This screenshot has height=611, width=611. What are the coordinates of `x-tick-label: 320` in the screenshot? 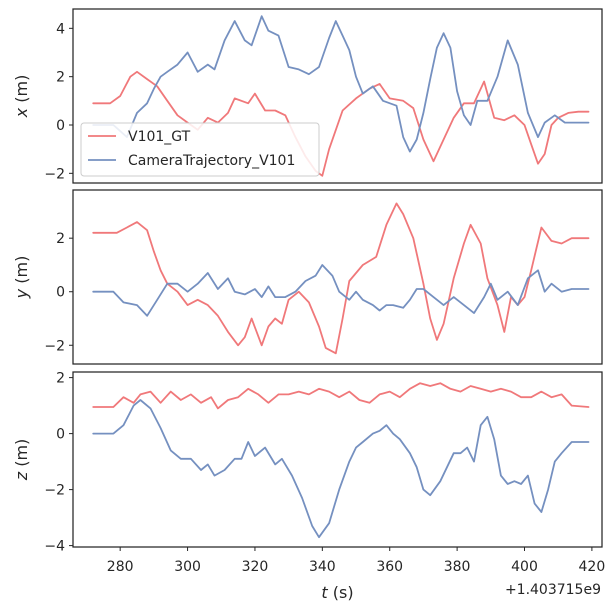 It's located at (255, 567).